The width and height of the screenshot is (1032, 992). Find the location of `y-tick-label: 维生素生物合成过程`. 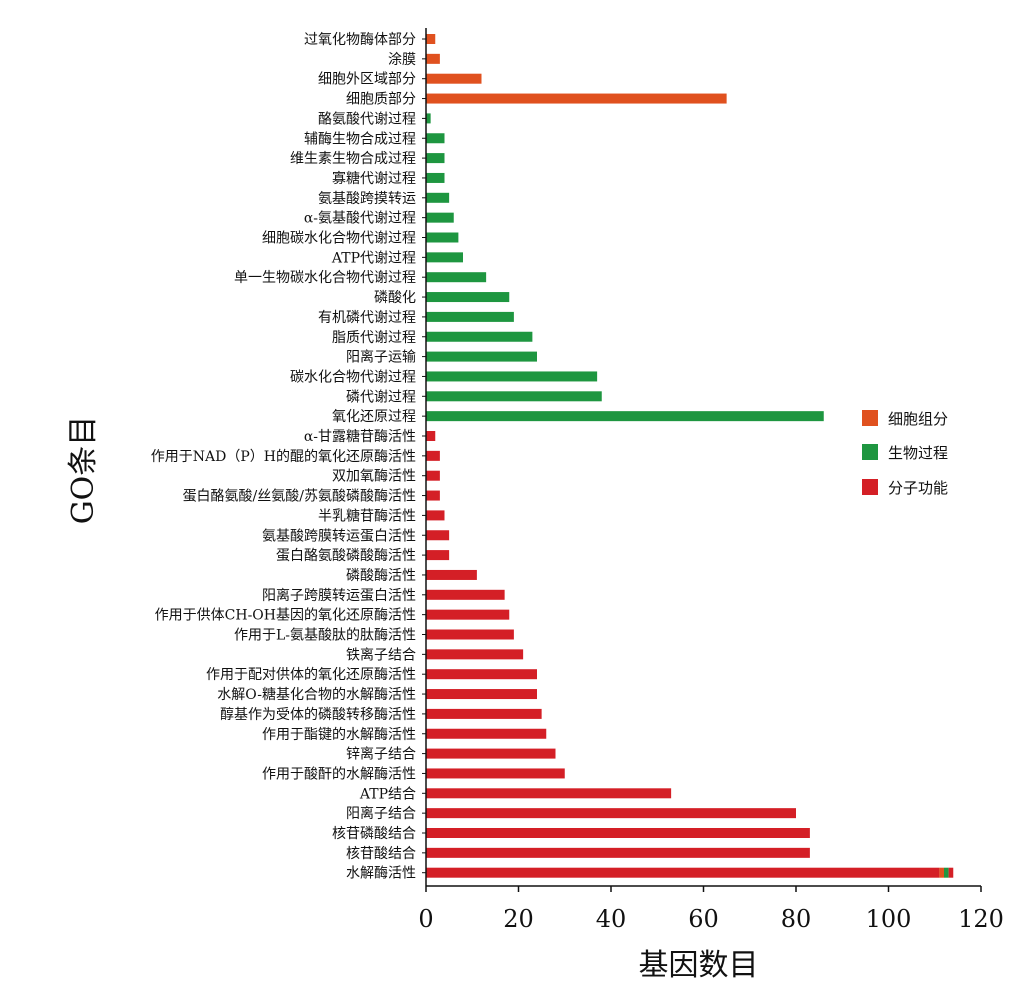

y-tick-label: 维生素生物合成过程 is located at coordinates (353, 159).